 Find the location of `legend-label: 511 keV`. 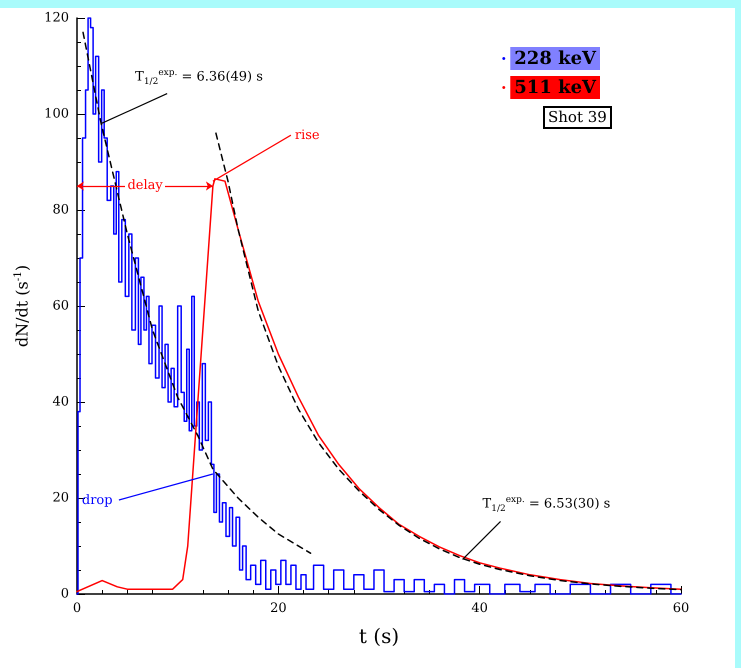

legend-label: 511 keV is located at coordinates (556, 87).